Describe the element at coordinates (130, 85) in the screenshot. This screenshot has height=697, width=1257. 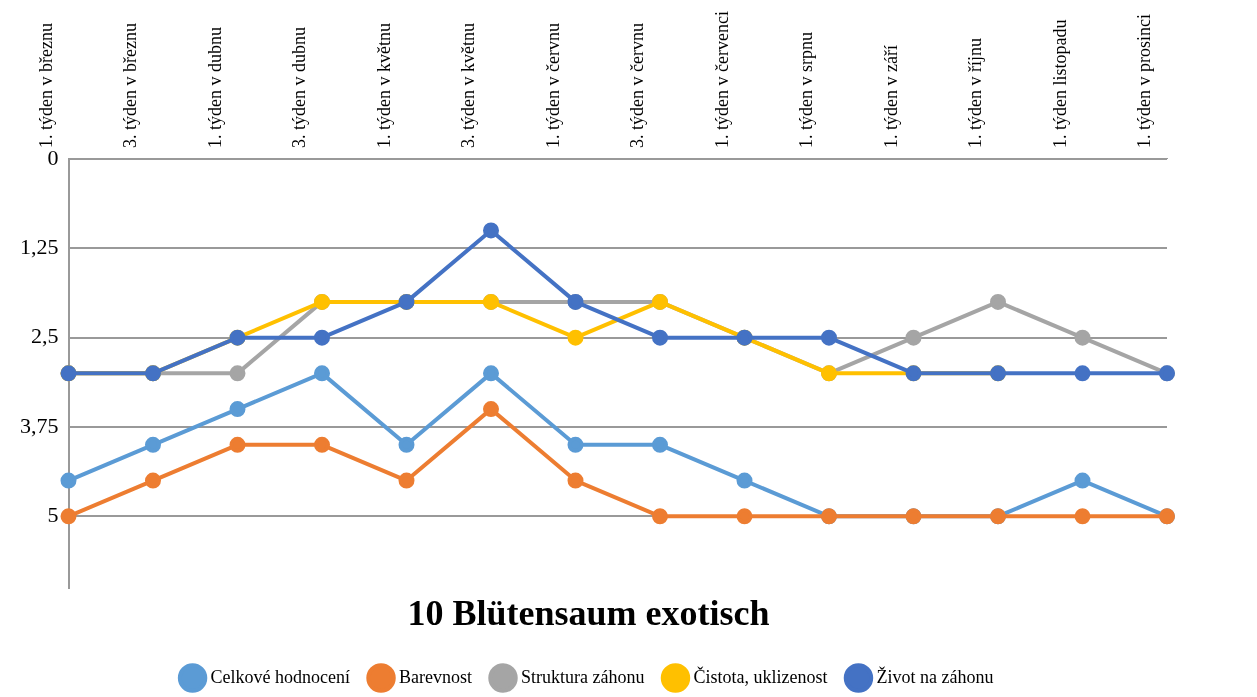
I see `x-tick-label: 3. týden v březnu` at that location.